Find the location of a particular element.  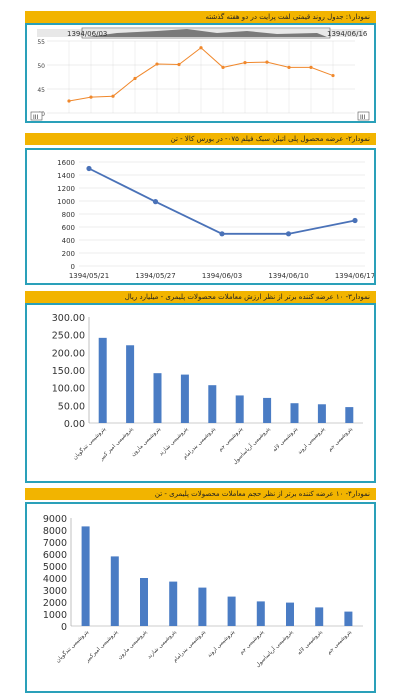

scroll-left-handle is located at coordinates (36, 116).